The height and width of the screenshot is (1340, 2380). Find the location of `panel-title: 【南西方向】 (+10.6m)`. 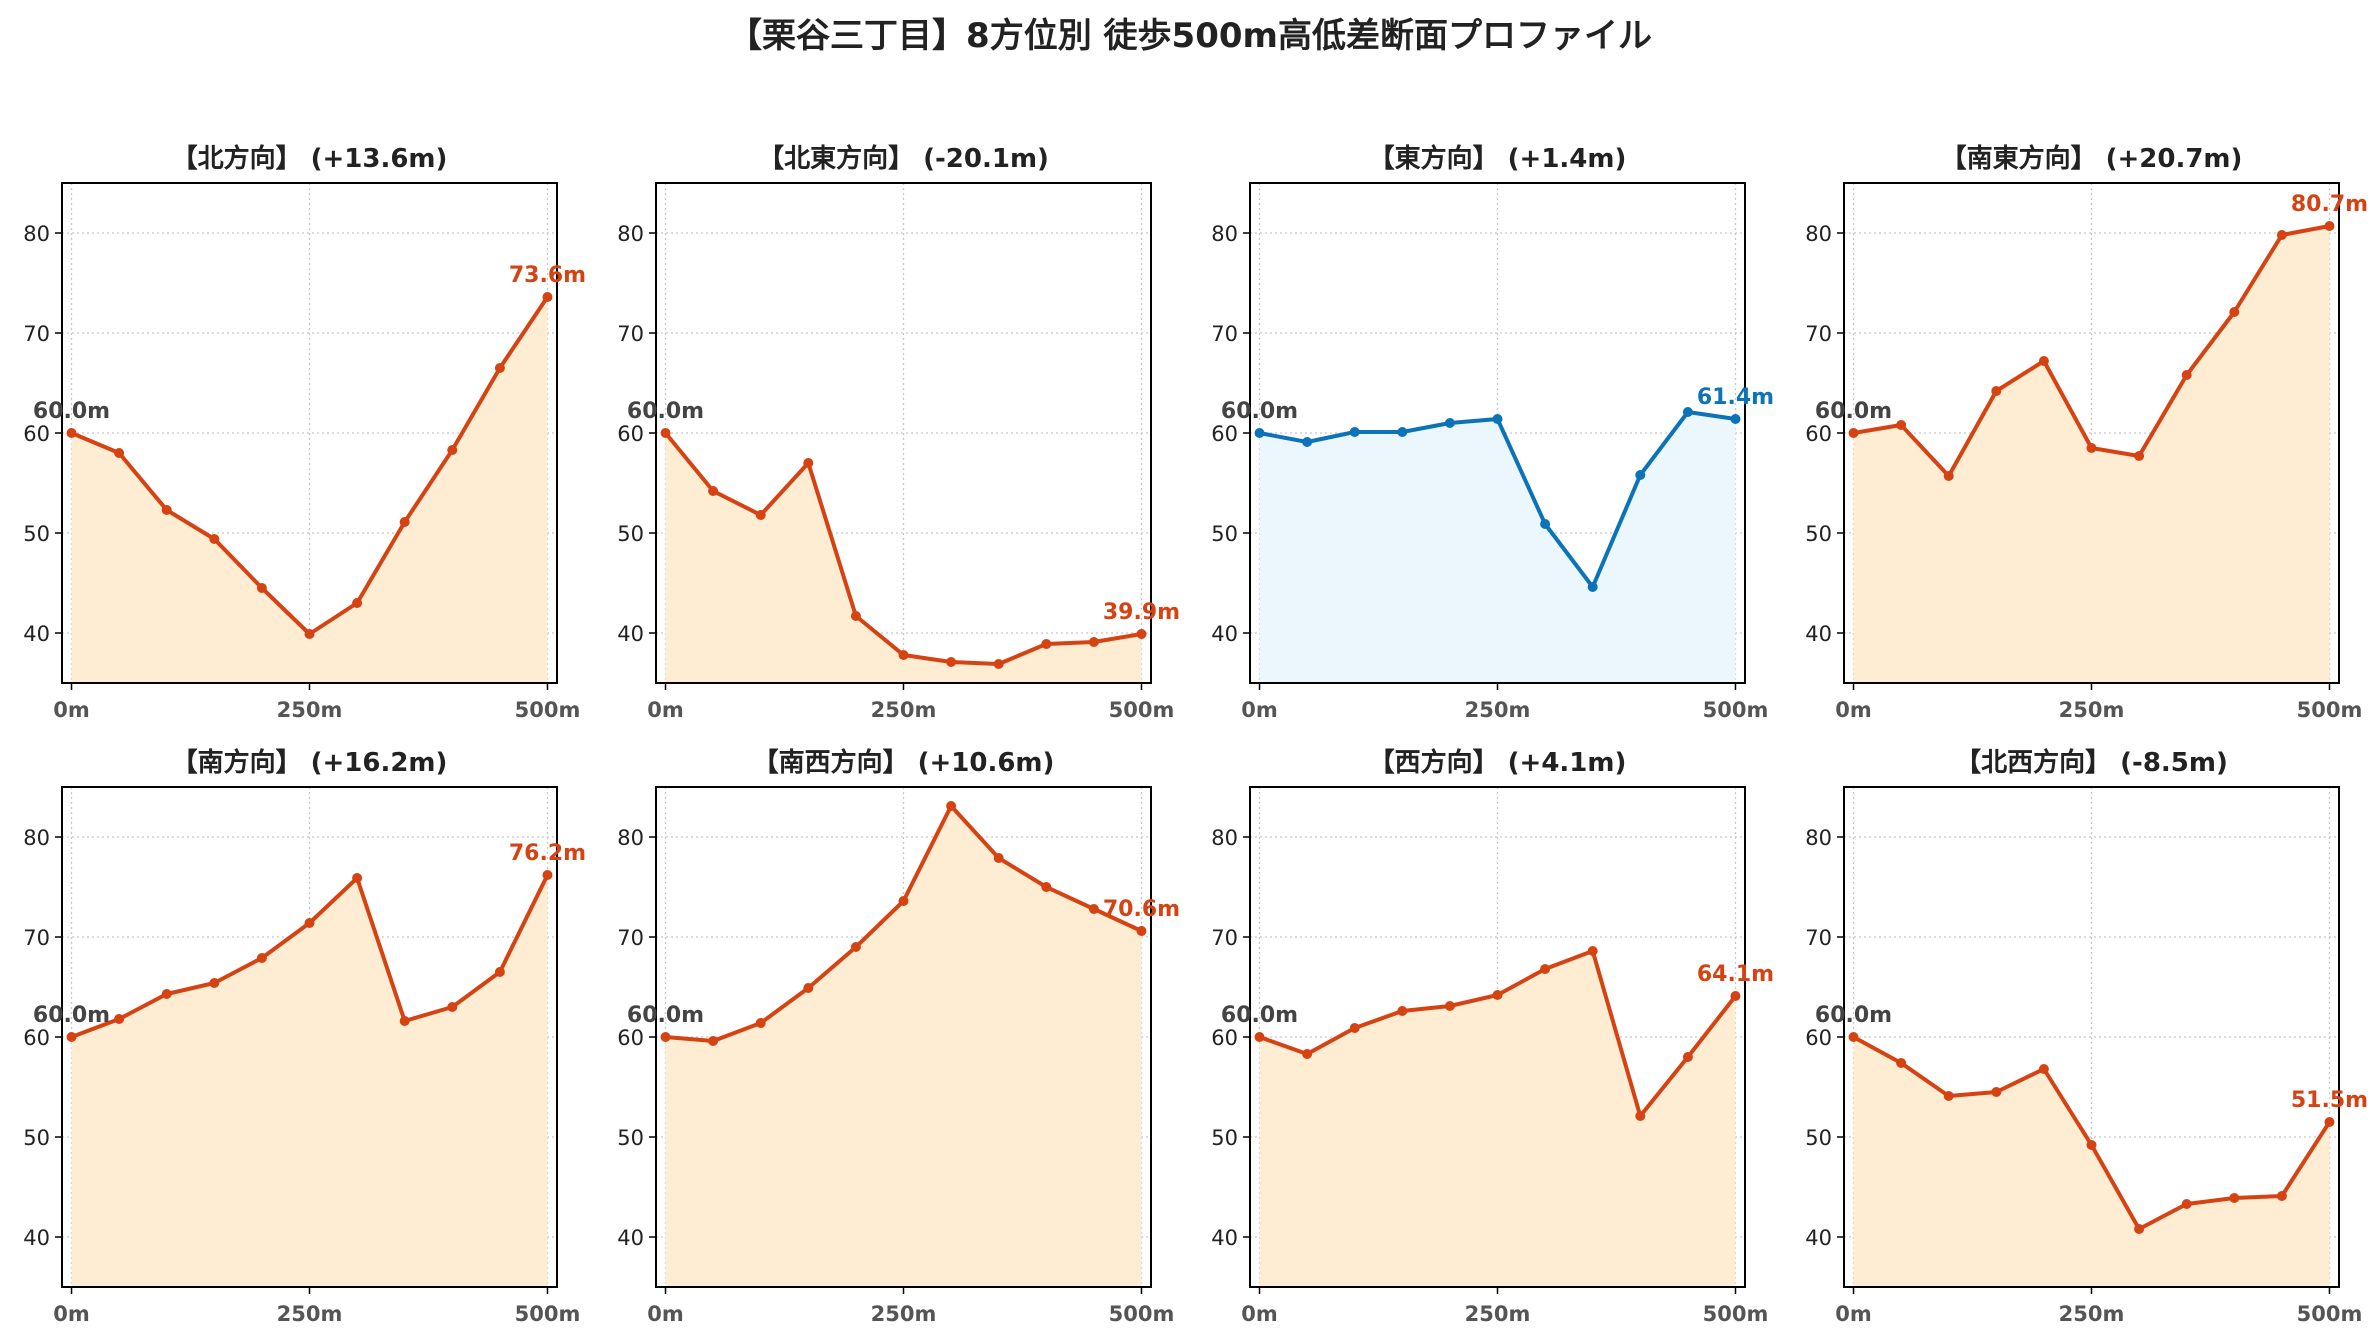

panel-title: 【南西方向】 (+10.6m) is located at coordinates (904, 762).